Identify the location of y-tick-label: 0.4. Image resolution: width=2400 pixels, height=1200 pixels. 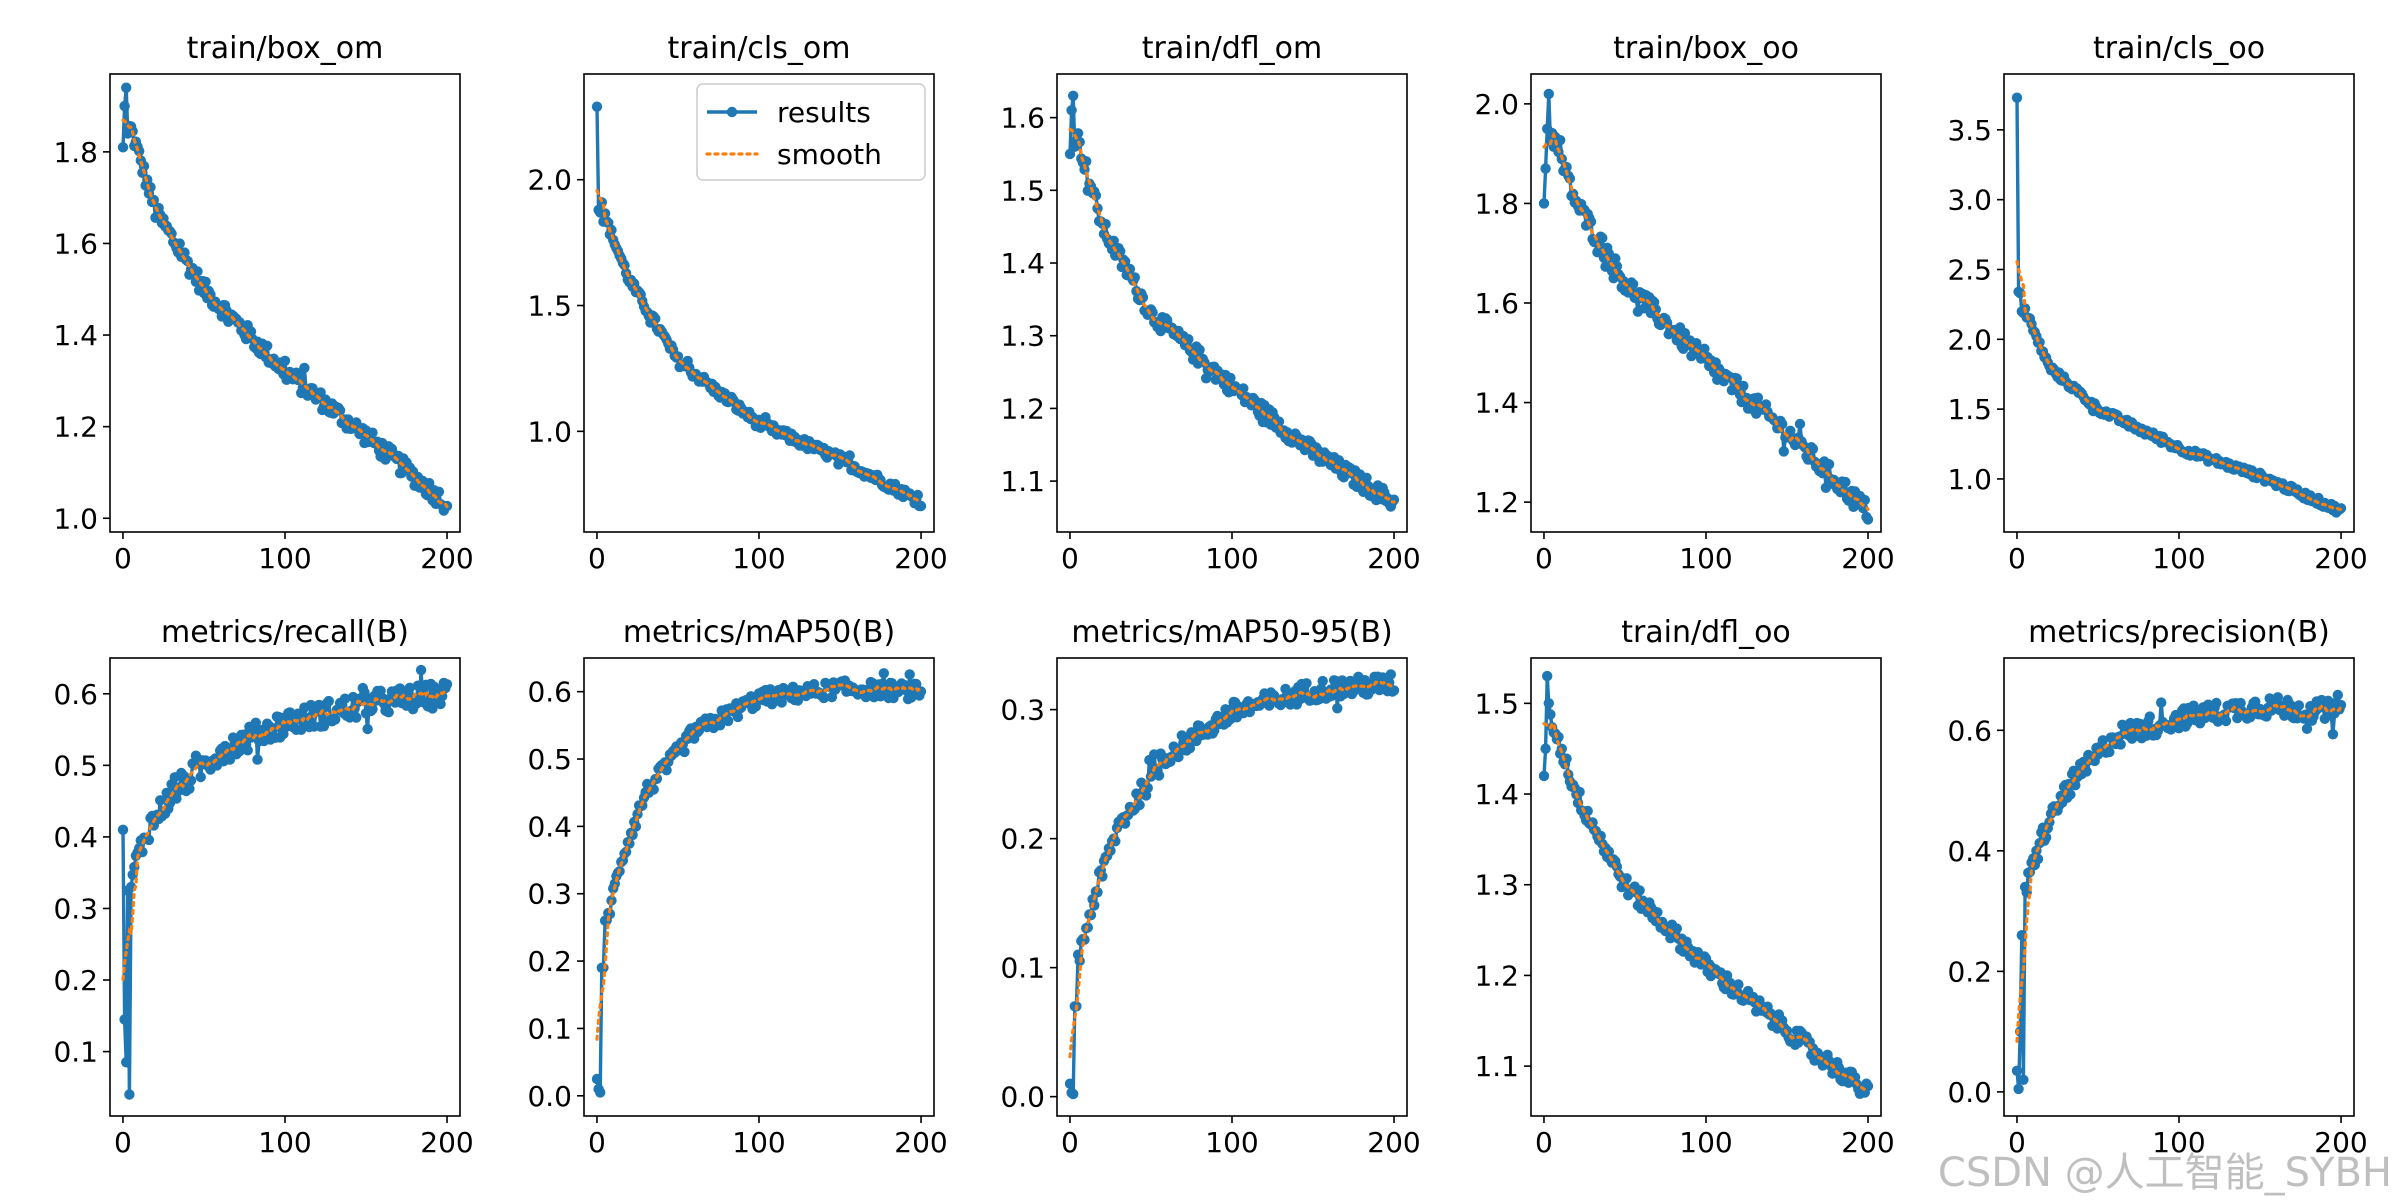
(75, 837).